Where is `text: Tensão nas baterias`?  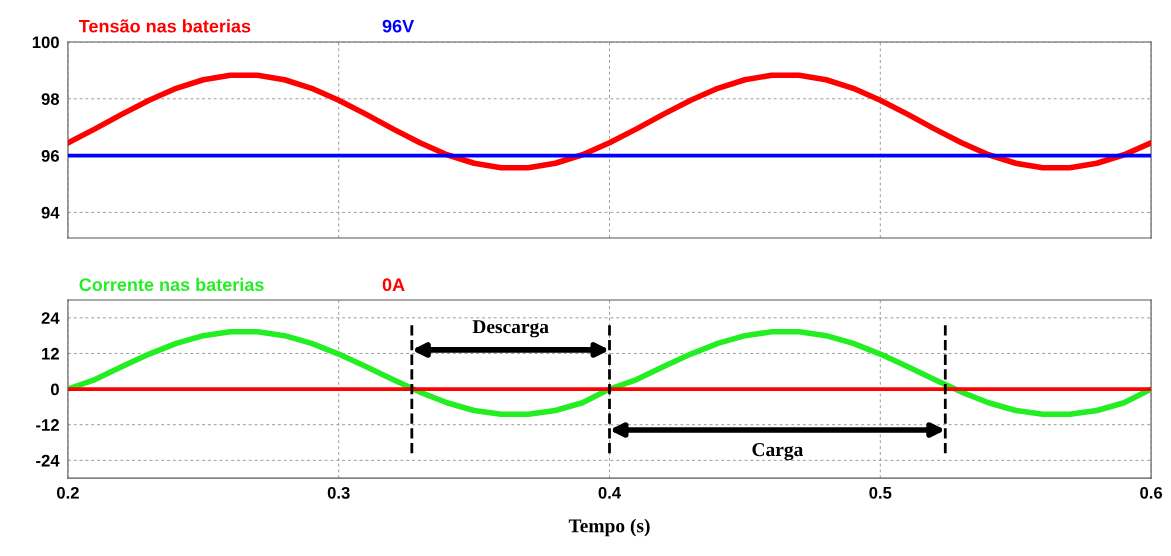
text: Tensão nas baterias is located at coordinates (164, 26).